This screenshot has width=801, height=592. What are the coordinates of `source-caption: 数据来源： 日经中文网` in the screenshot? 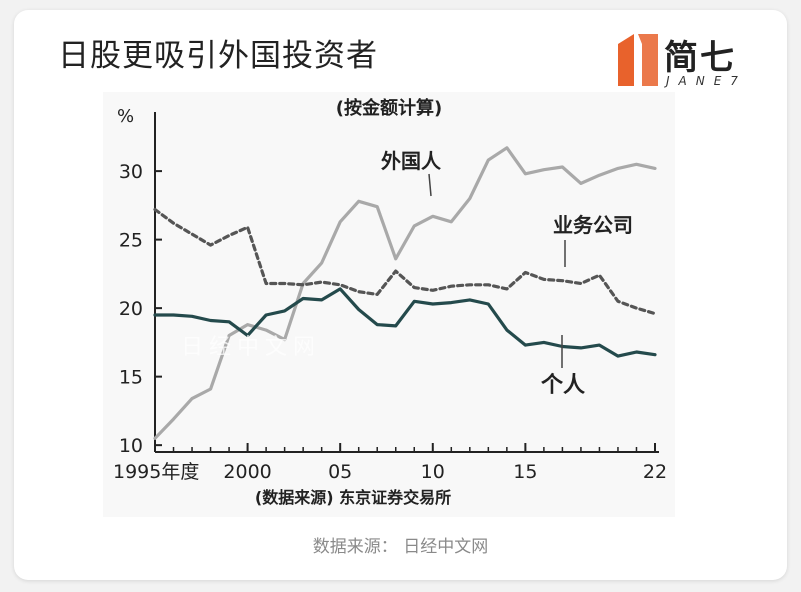 It's located at (400, 547).